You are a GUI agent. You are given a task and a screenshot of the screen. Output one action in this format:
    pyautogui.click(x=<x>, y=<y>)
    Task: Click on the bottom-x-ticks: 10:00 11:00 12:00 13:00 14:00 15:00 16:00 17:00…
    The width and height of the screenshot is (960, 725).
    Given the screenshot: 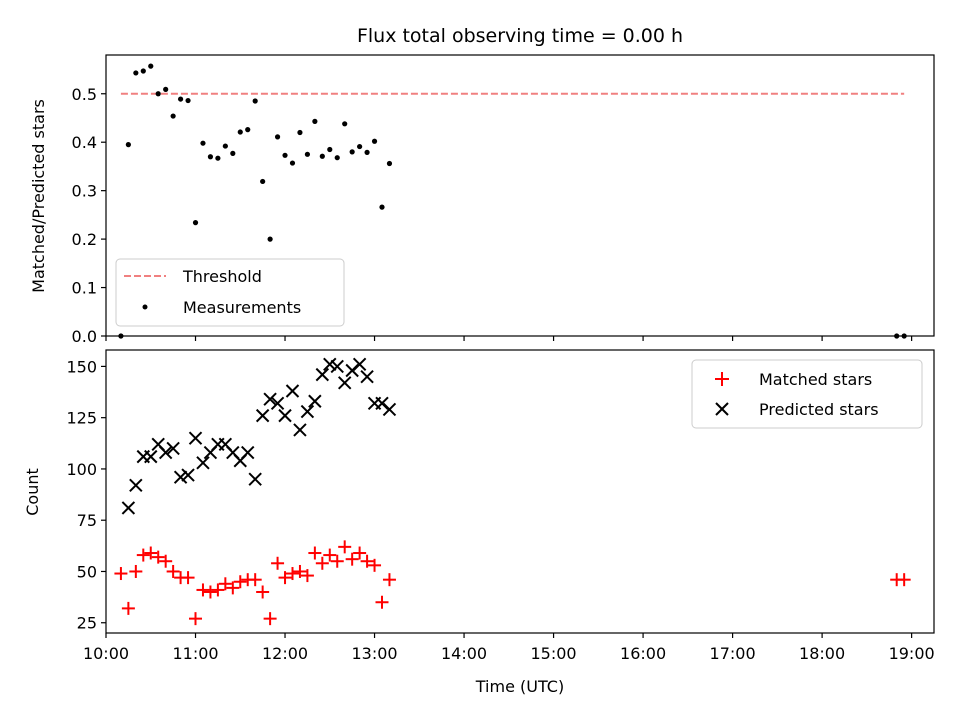 What is the action you would take?
    pyautogui.click(x=509, y=648)
    